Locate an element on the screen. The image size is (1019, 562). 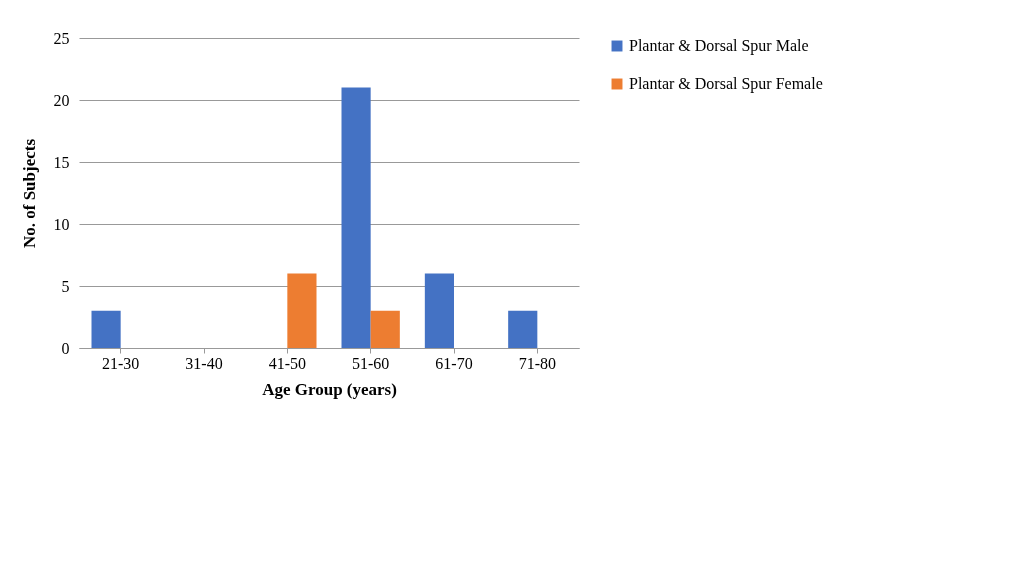
y-tick-label: 0 is located at coordinates (65, 348).